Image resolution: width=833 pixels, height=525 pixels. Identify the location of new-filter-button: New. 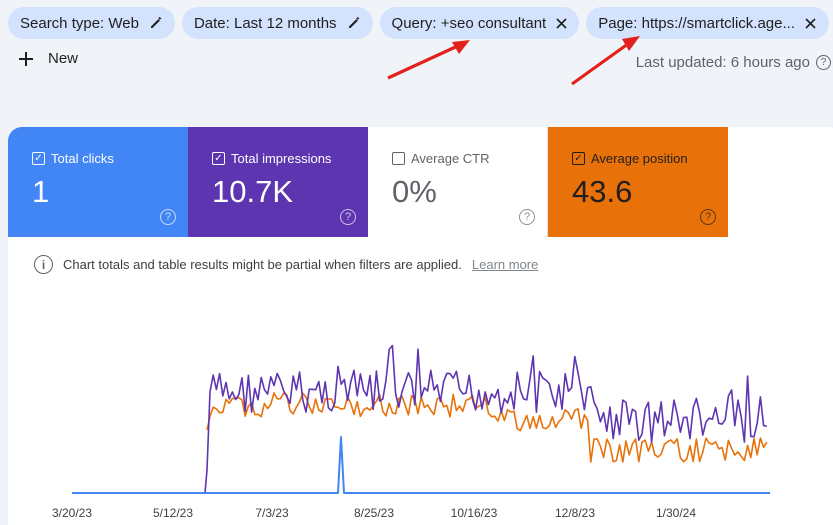
(48, 58).